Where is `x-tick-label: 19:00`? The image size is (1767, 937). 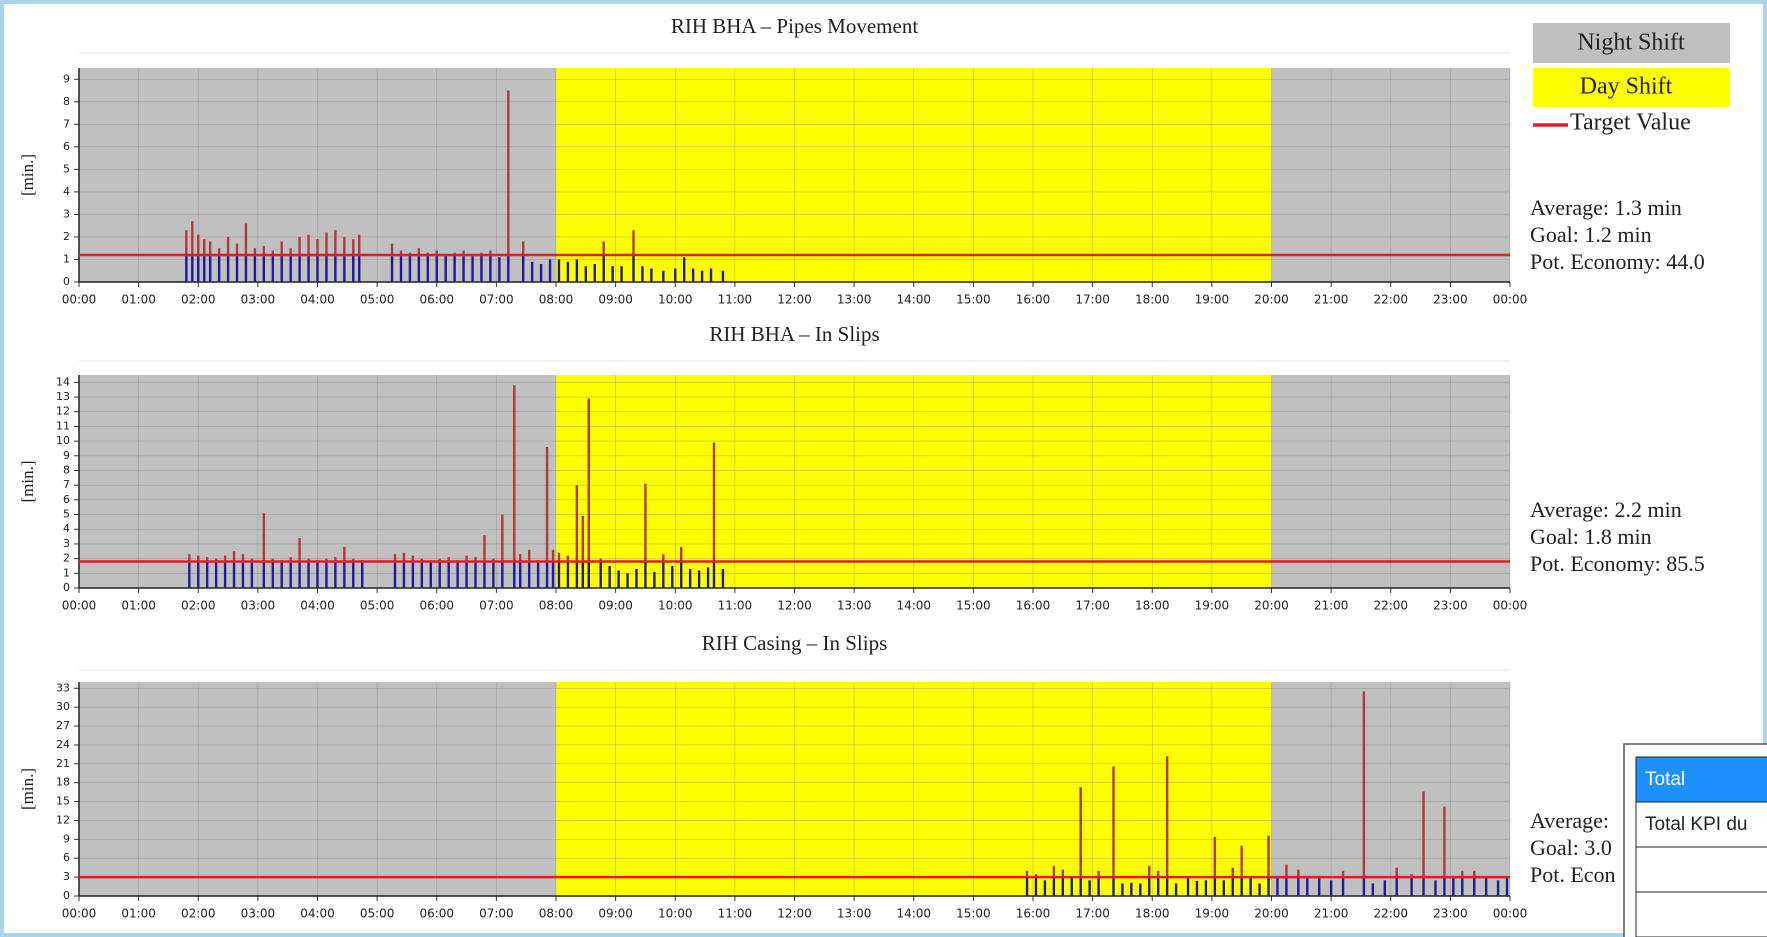 x-tick-label: 19:00 is located at coordinates (1212, 606).